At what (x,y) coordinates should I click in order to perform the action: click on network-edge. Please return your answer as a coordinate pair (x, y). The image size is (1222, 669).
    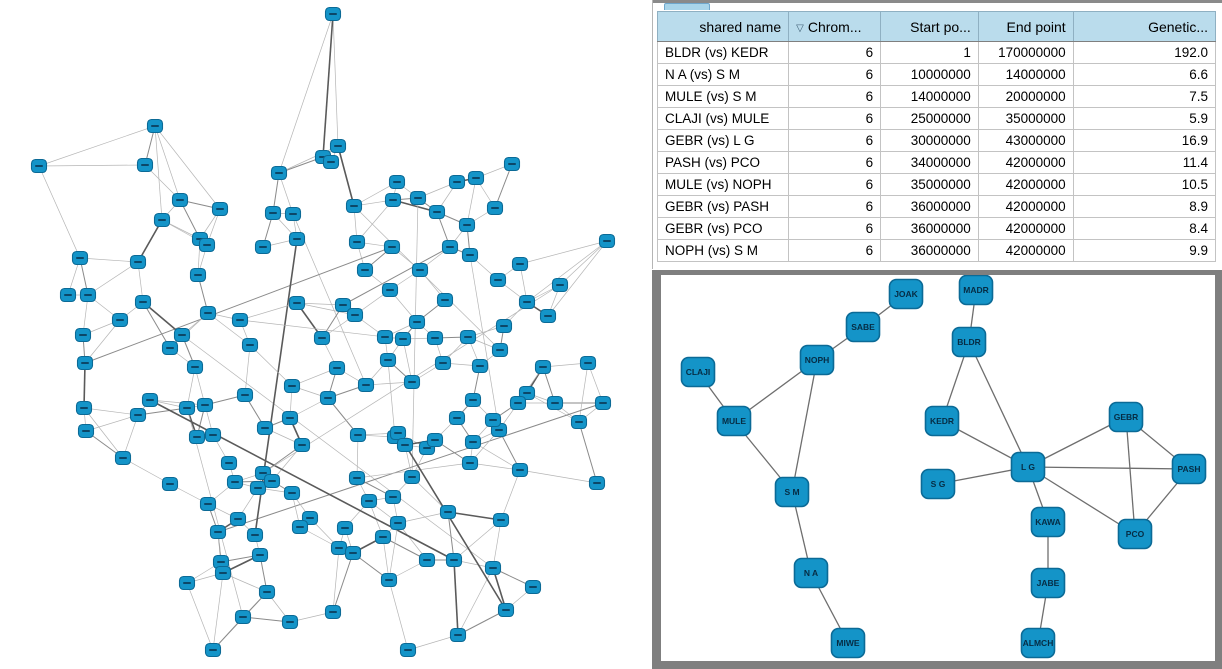
    Looking at the image, I should click on (1081, 500).